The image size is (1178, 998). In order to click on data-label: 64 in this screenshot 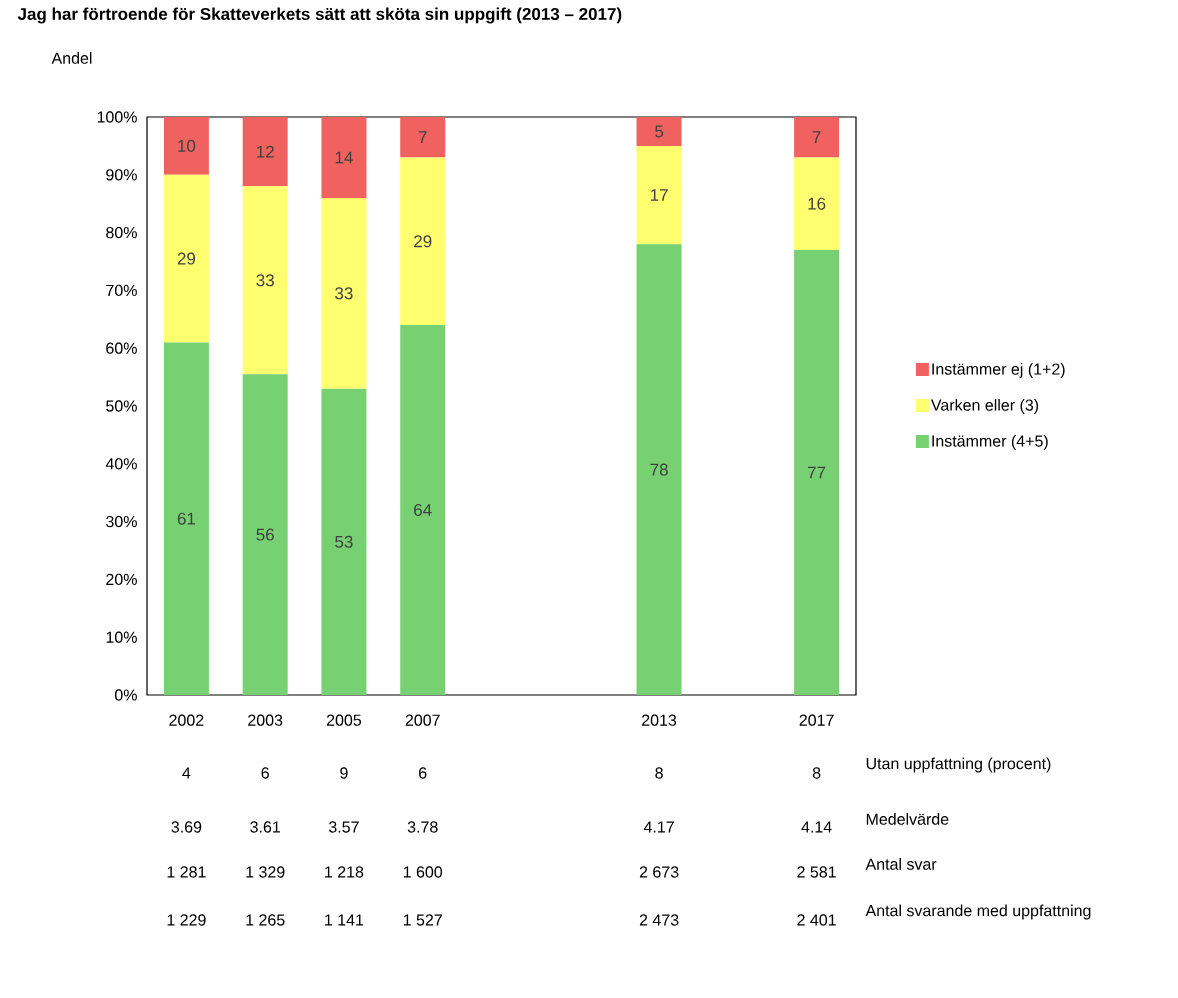, I will do `click(423, 510)`.